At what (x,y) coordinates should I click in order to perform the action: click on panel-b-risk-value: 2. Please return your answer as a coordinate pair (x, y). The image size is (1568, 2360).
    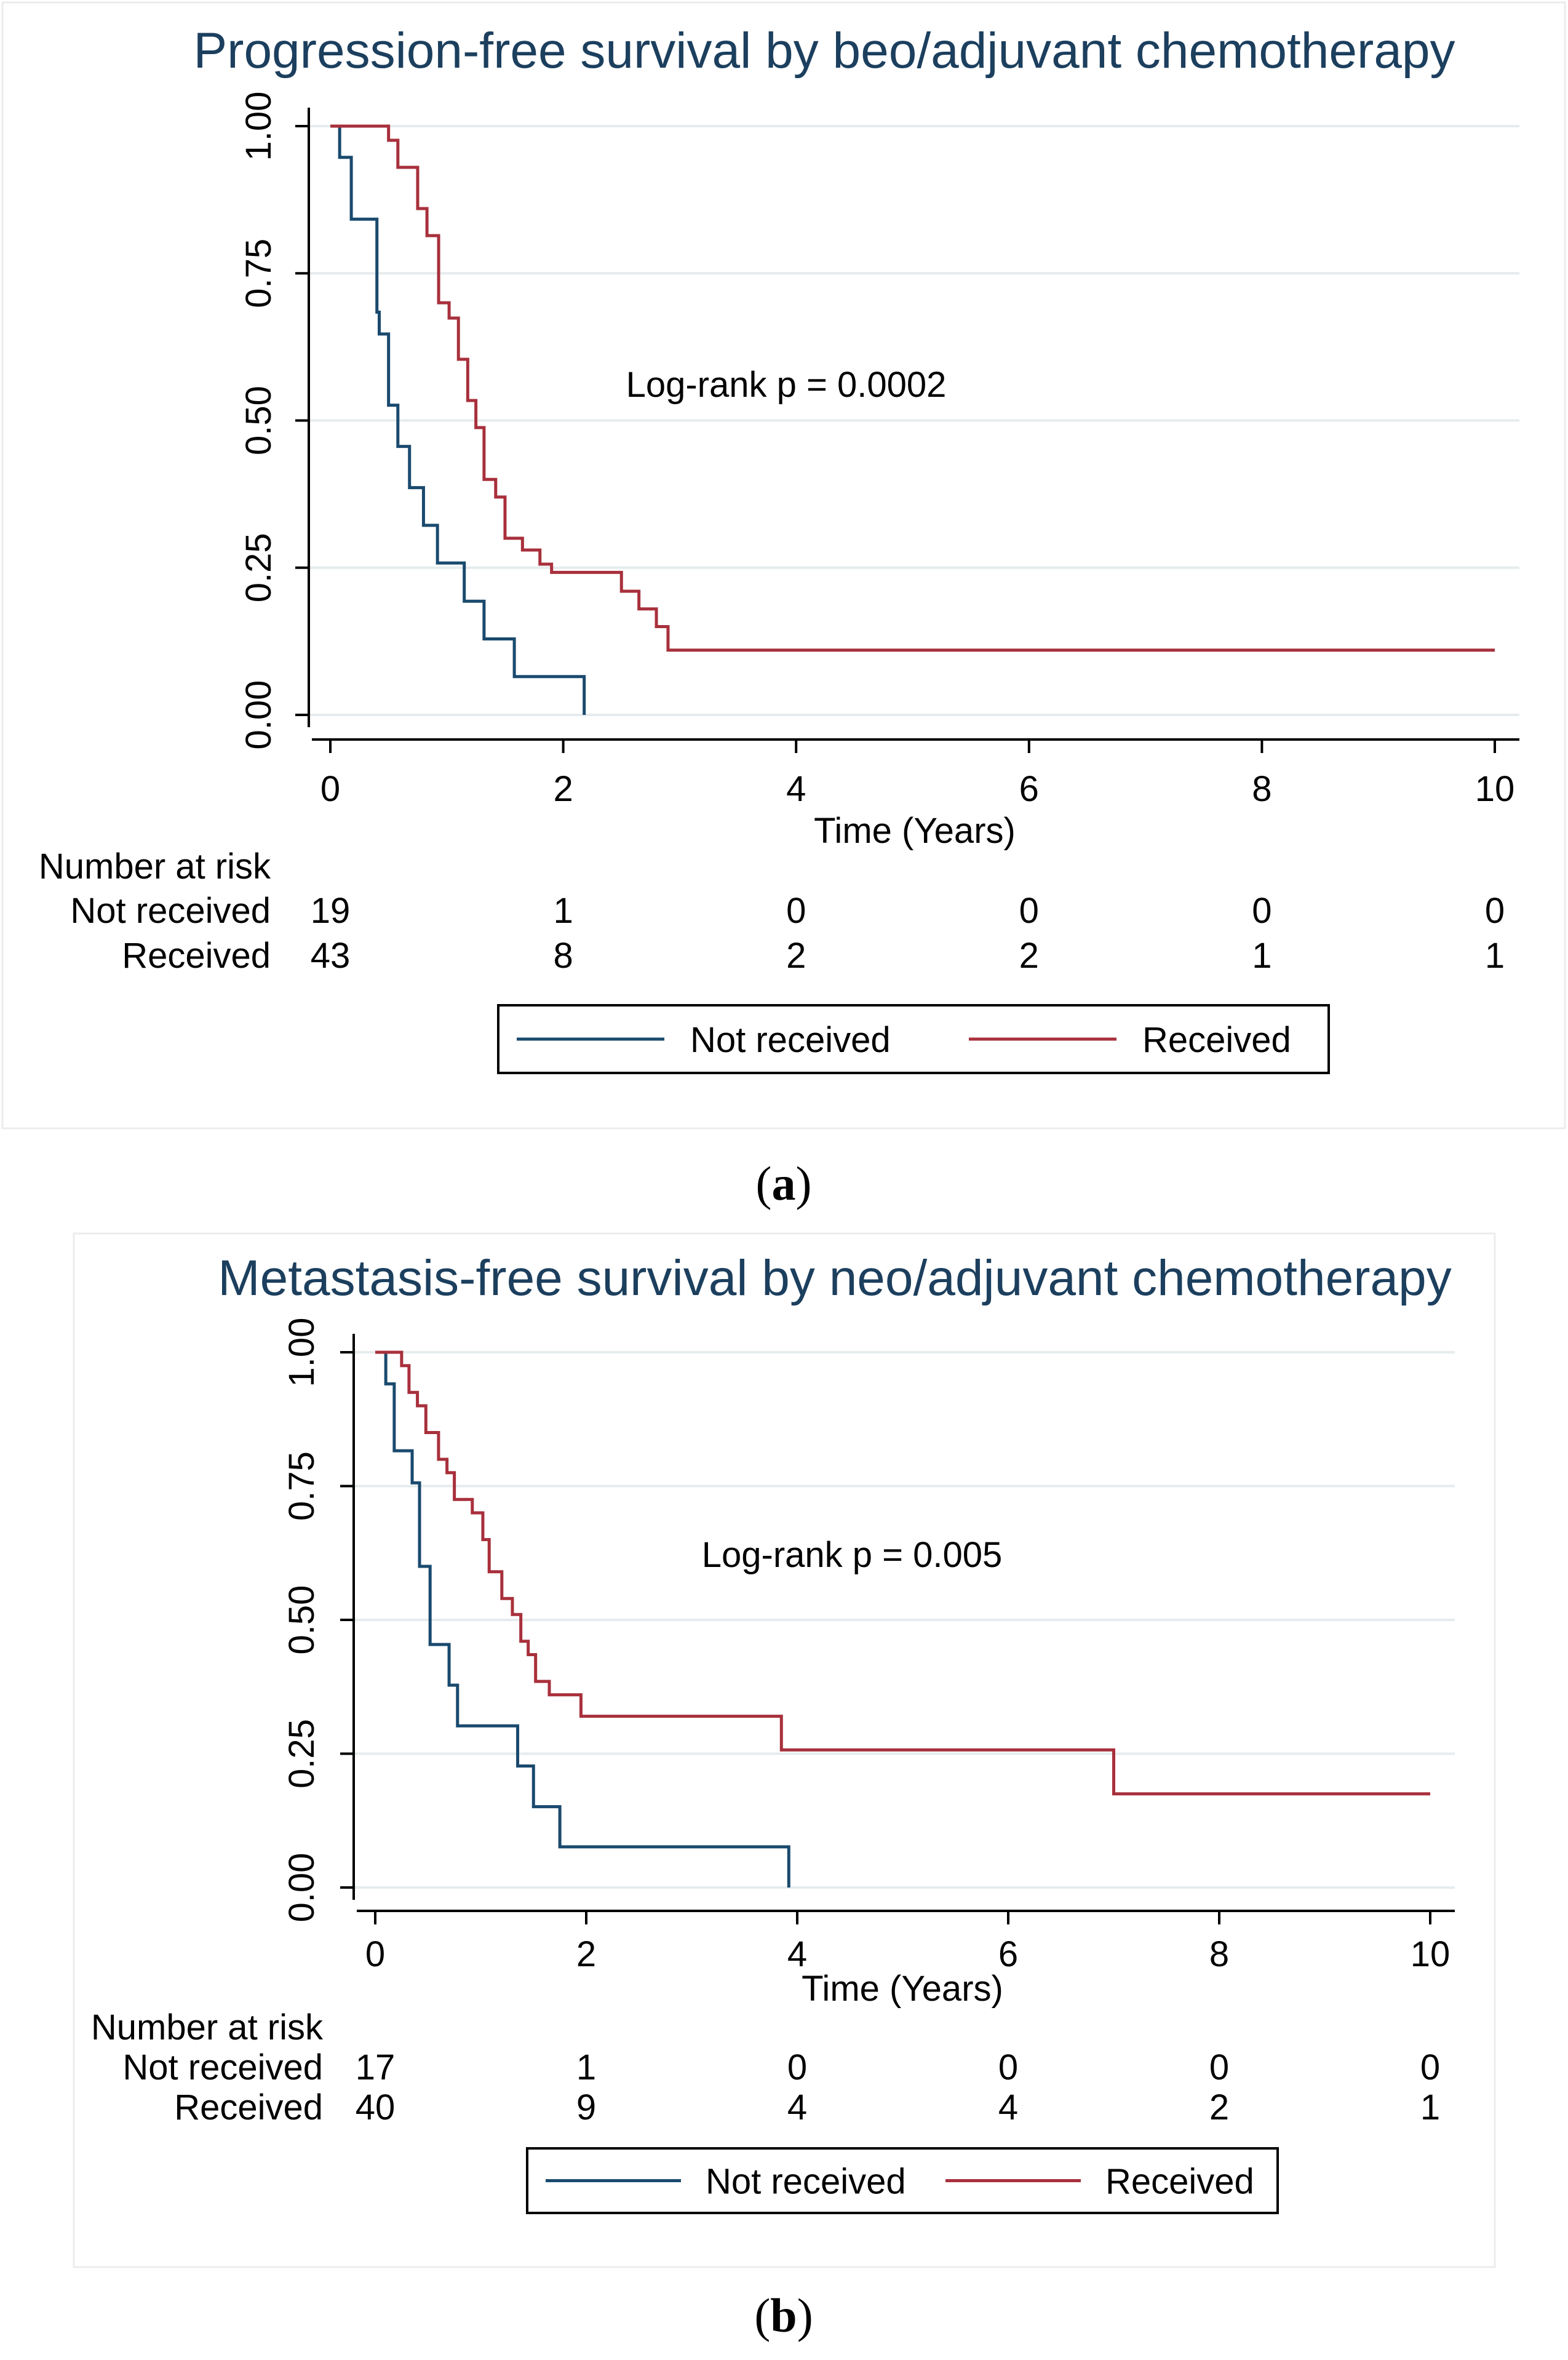
    Looking at the image, I should click on (1219, 2107).